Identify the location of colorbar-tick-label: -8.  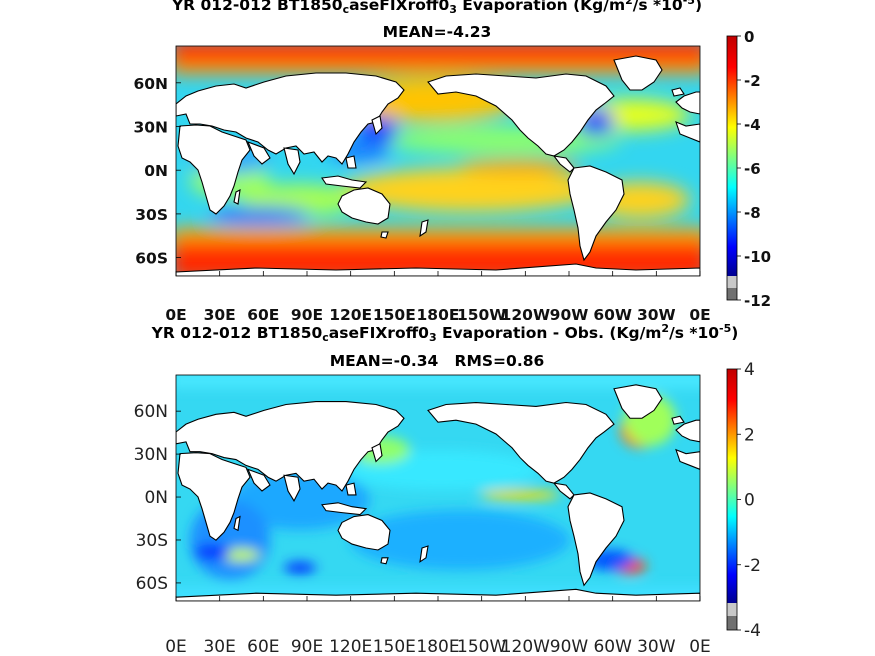
(752, 213).